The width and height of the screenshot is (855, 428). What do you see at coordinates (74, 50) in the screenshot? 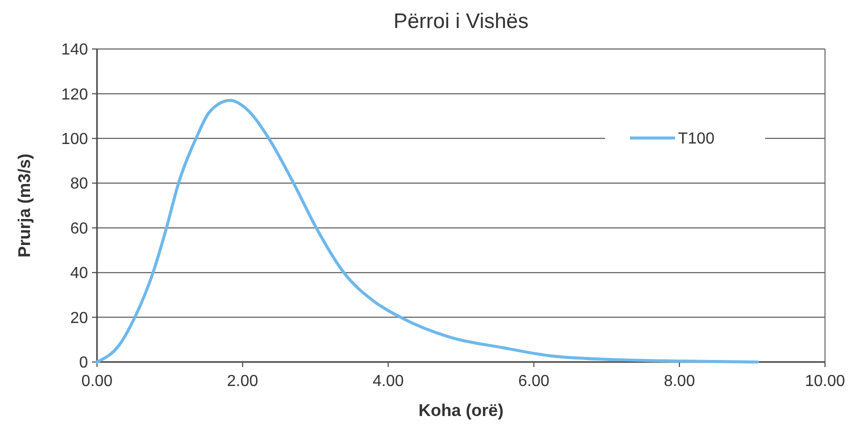
I see `y-tick-label: 140` at bounding box center [74, 50].